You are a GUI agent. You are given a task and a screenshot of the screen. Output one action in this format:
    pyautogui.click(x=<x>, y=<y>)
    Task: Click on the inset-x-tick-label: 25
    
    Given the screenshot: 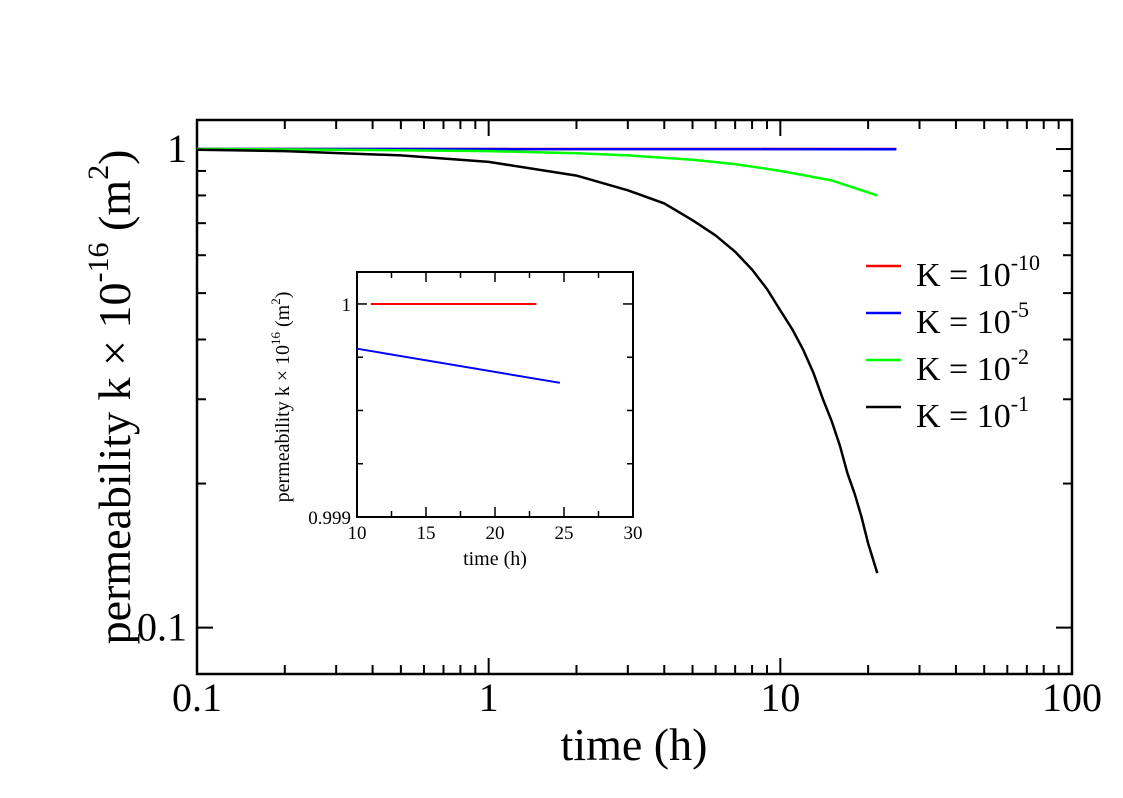 What is the action you would take?
    pyautogui.click(x=564, y=533)
    